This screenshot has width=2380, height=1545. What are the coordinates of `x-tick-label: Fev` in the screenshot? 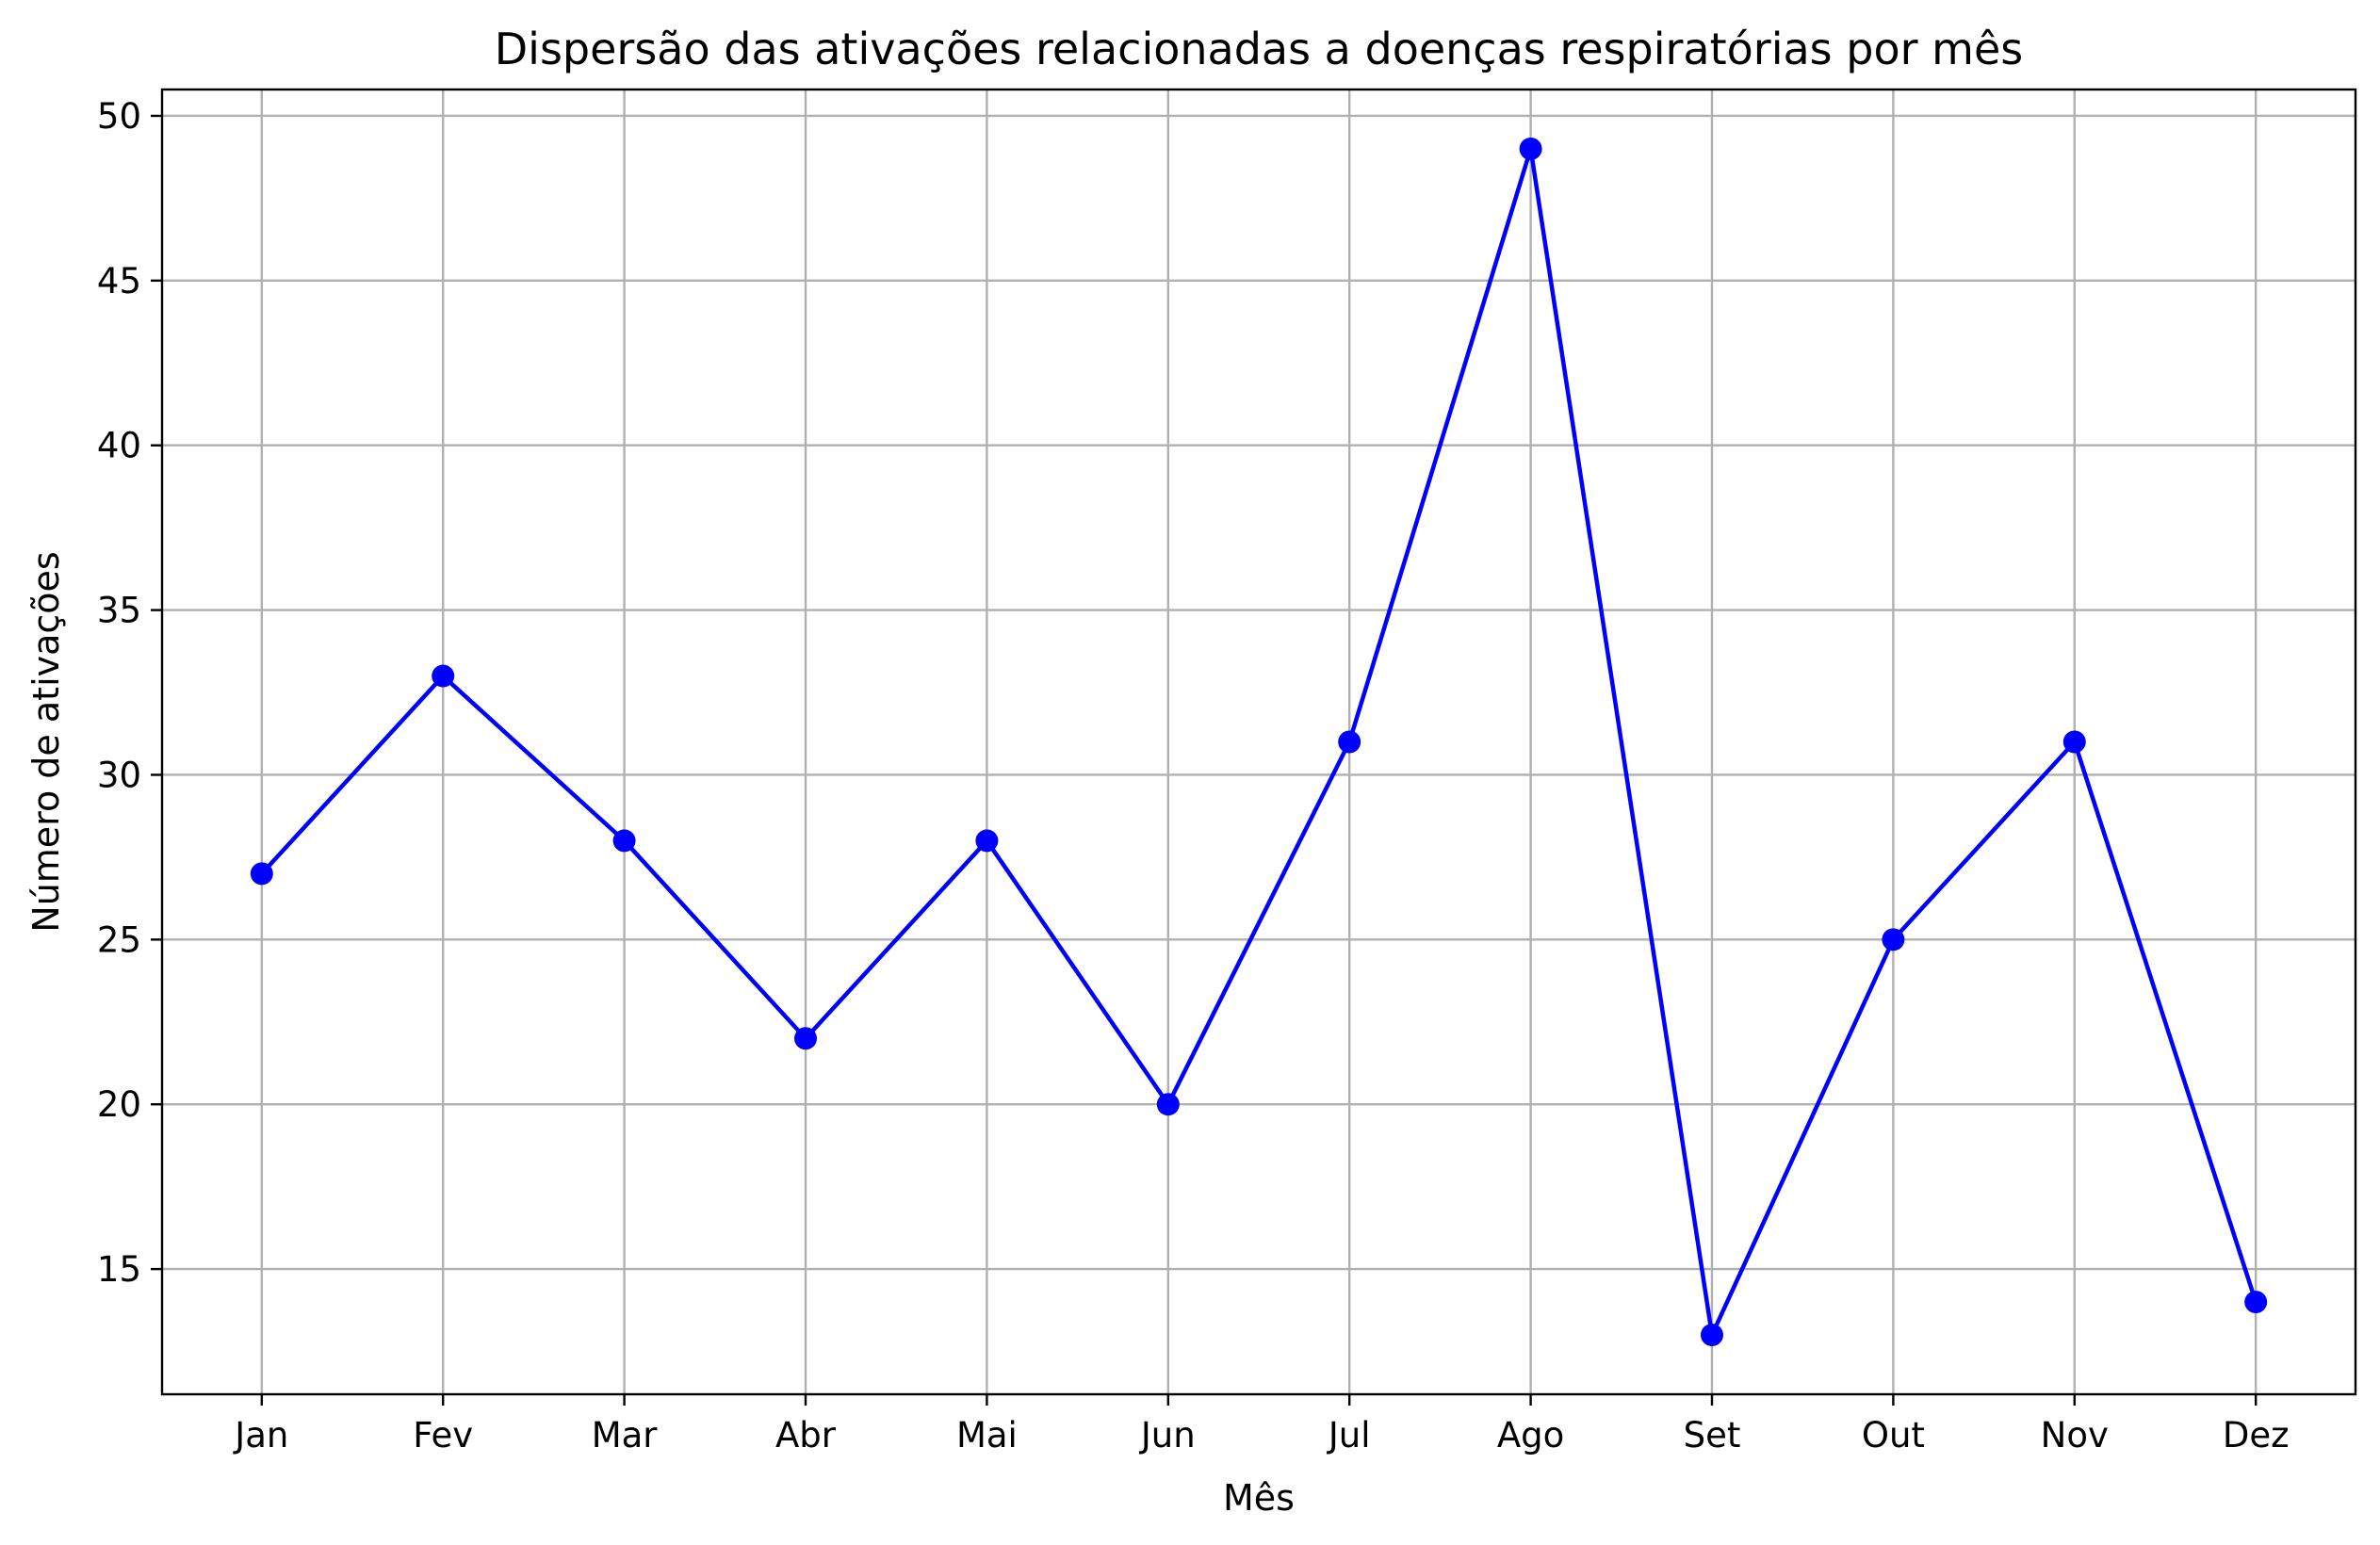 It's located at (443, 1435).